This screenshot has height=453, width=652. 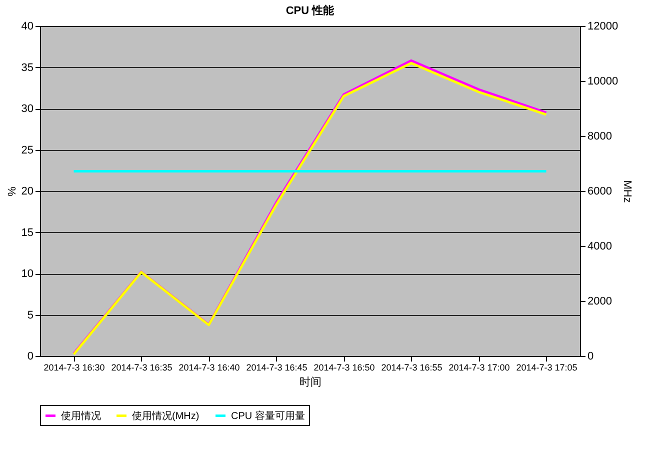 What do you see at coordinates (277, 367) in the screenshot?
I see `x-tick-label: 2014-7-3 16:45` at bounding box center [277, 367].